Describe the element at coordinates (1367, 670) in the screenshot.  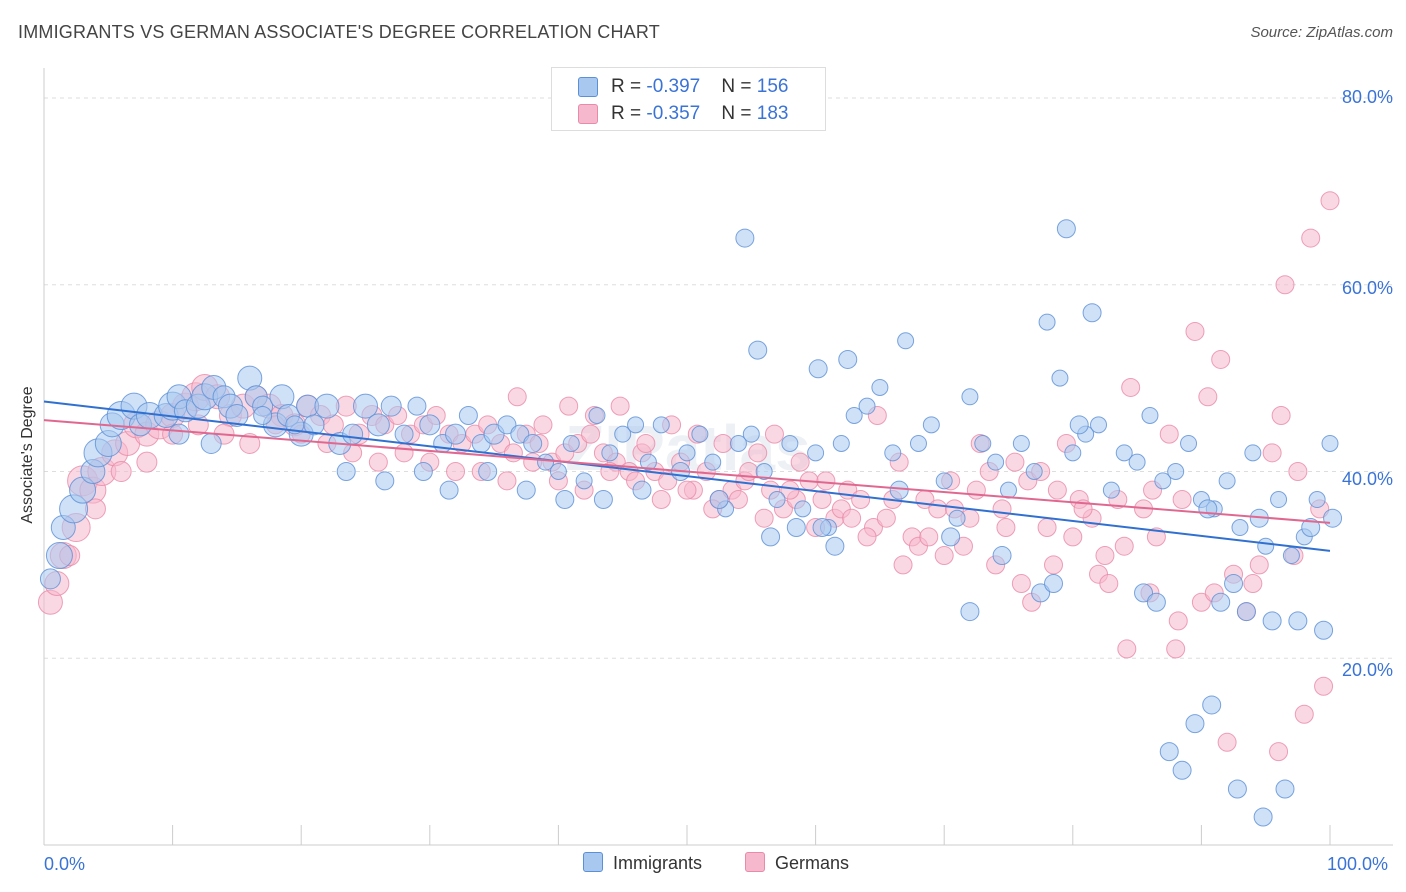
I see `y-tick-label: 20.0%` at that location.